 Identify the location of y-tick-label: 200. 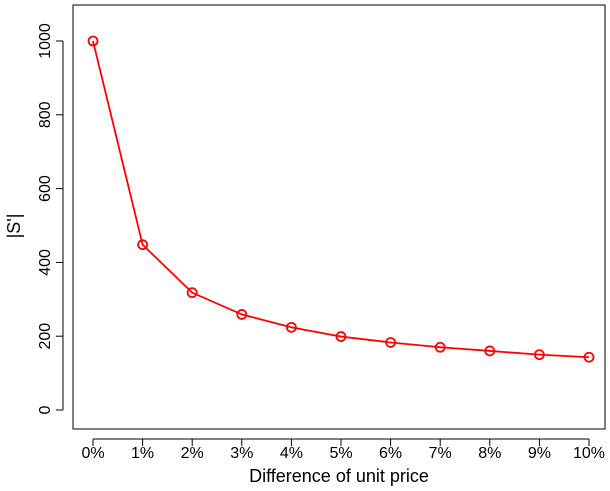
(45, 336).